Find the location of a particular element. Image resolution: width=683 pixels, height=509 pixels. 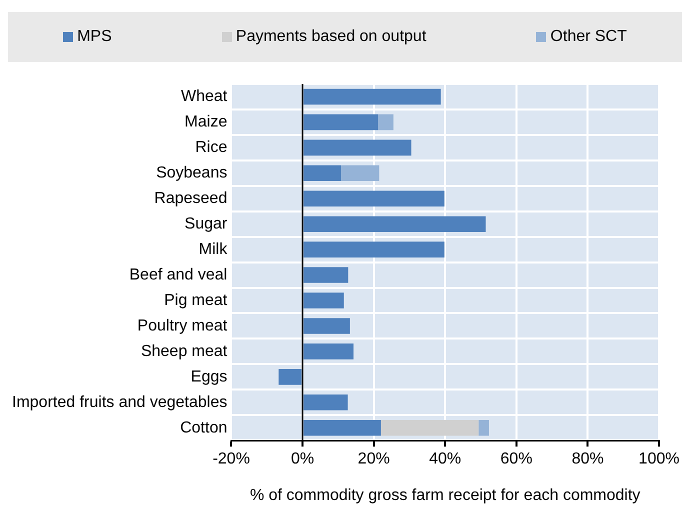

x-tick-label: 0% is located at coordinates (302, 459).